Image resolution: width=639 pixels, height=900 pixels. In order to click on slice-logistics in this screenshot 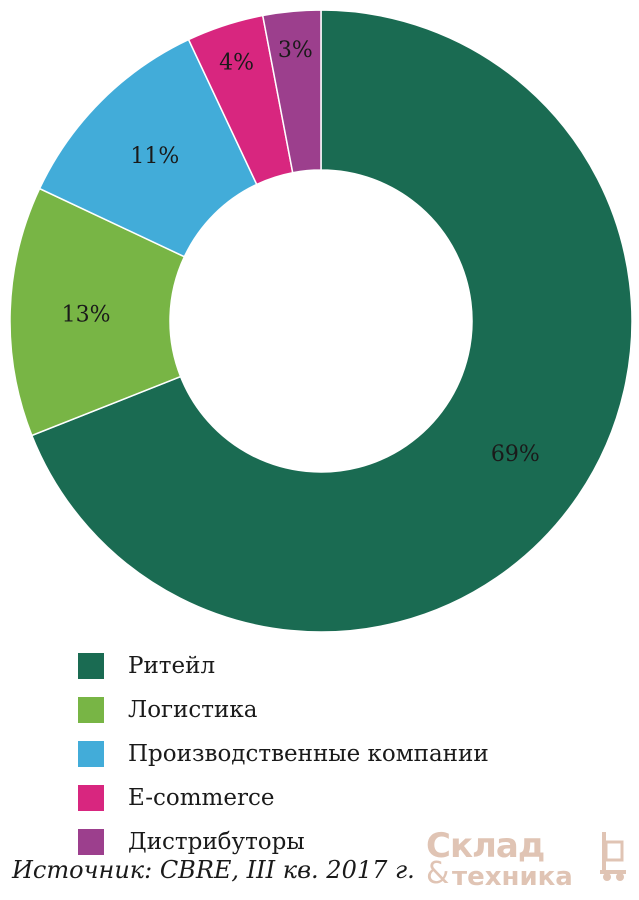, I will do `click(97, 312)`.